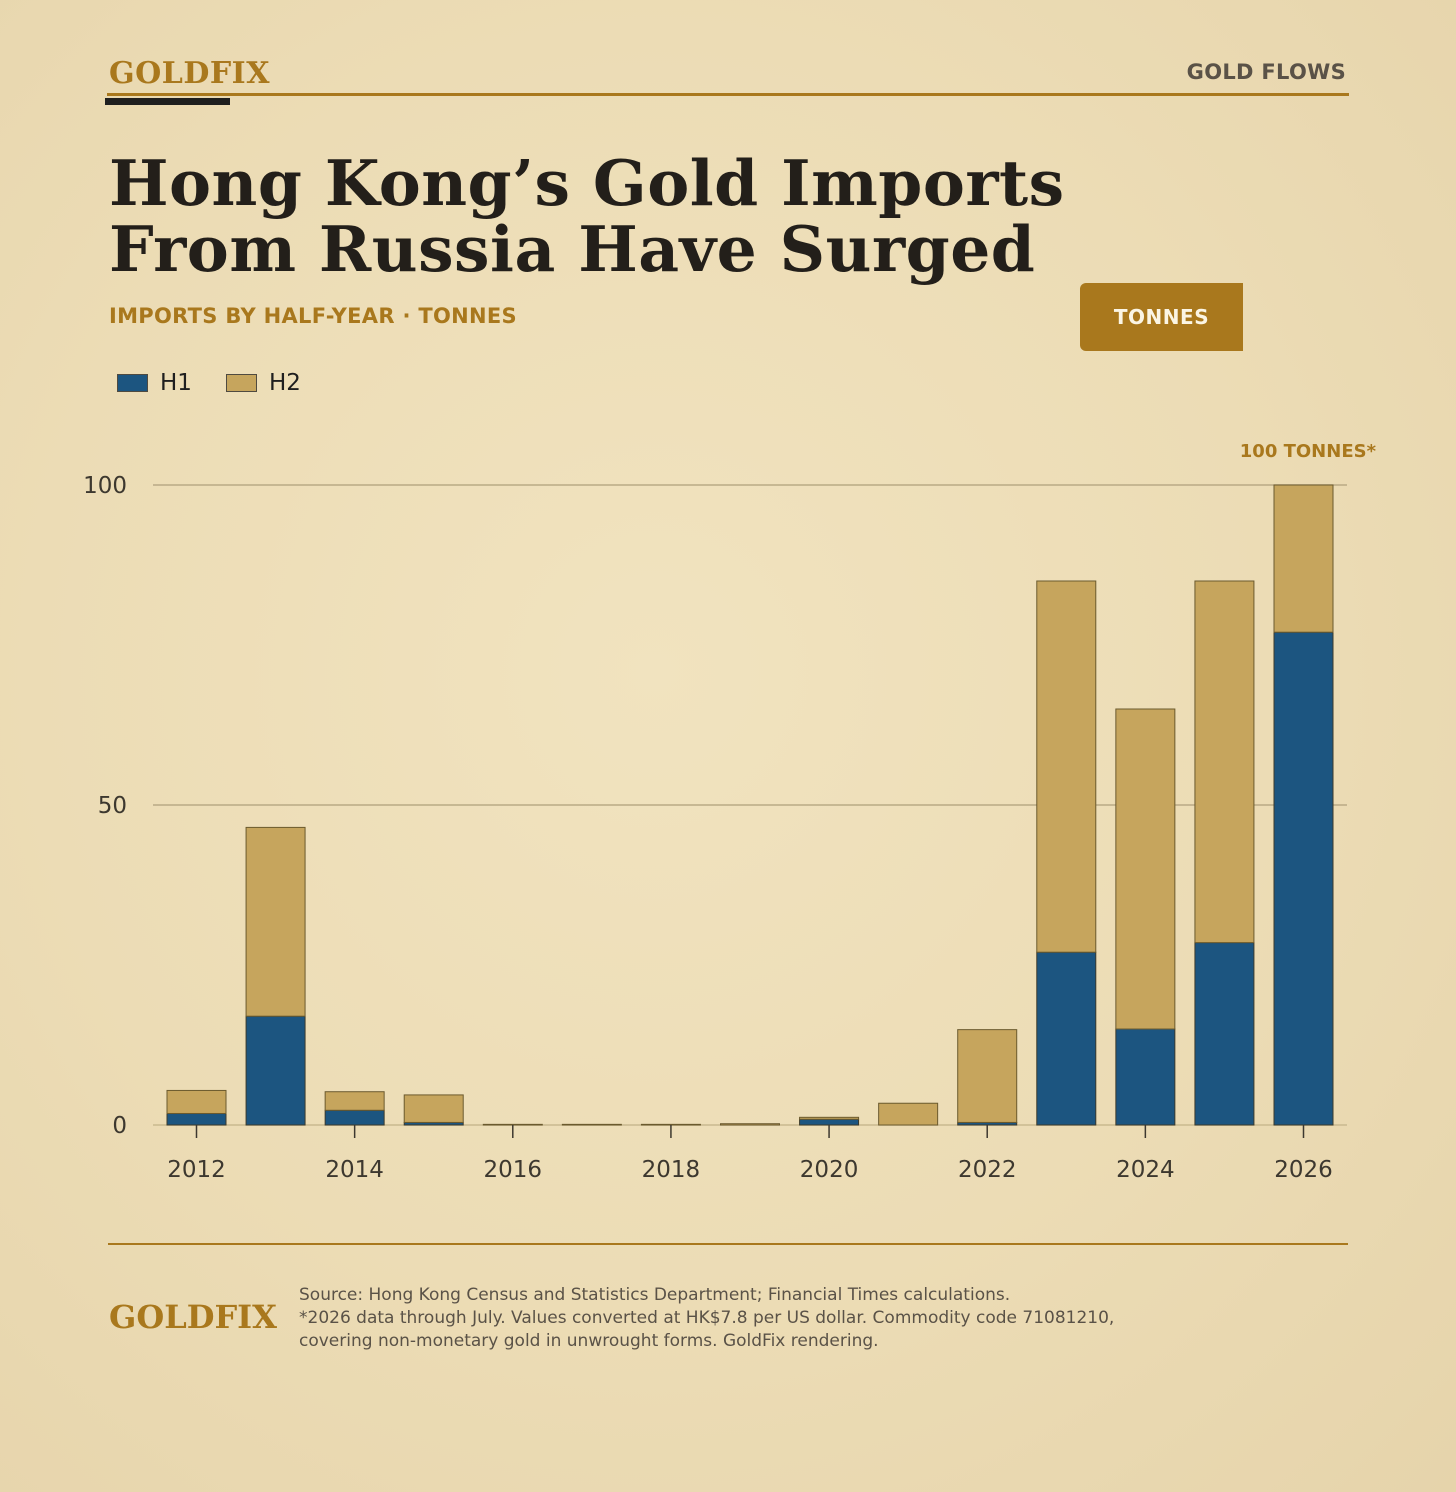  Describe the element at coordinates (112, 806) in the screenshot. I see `y-tick-label-50: 50` at that location.